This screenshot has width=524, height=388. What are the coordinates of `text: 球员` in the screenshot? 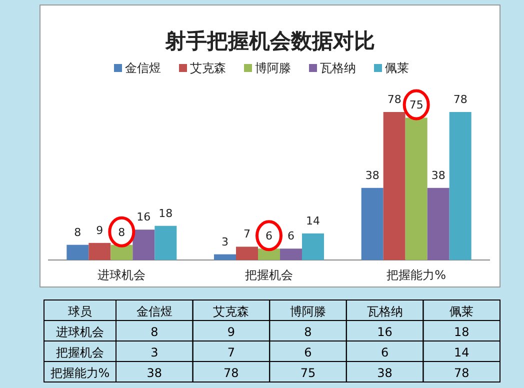 It's located at (80, 311).